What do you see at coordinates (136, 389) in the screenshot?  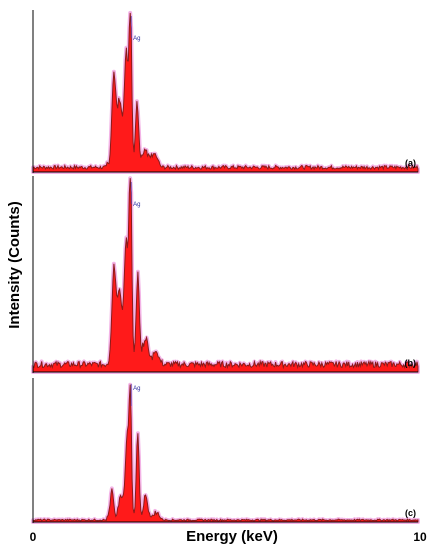 I see `ag-annotation-3: Ag` at bounding box center [136, 389].